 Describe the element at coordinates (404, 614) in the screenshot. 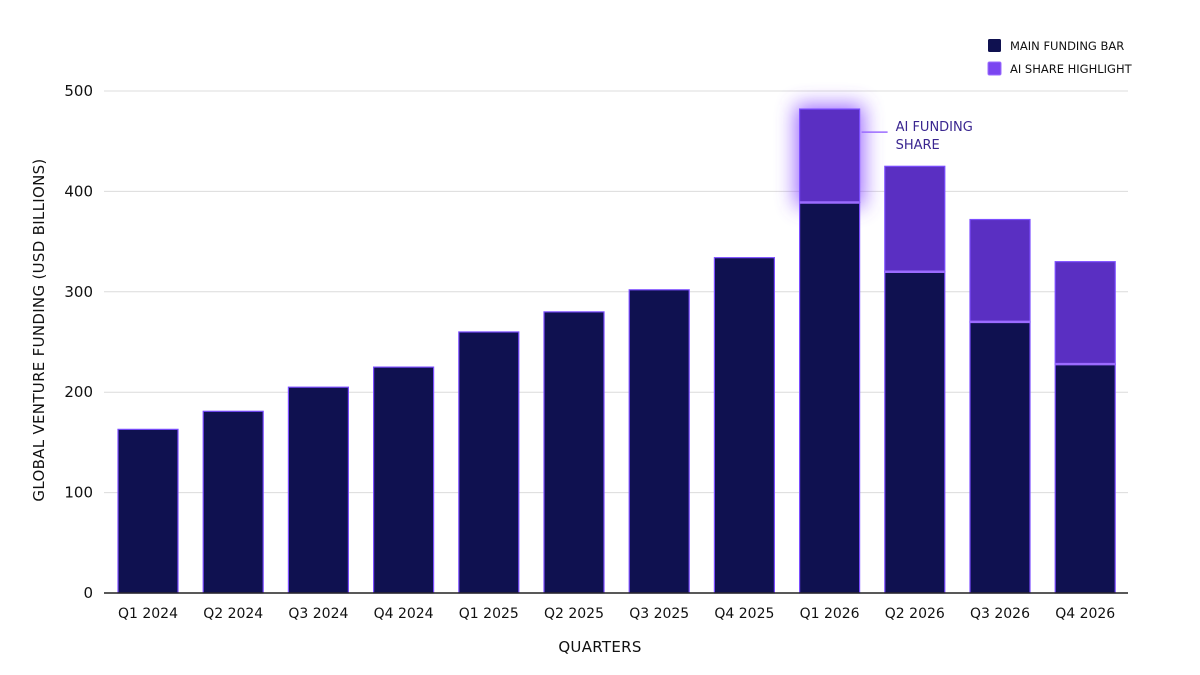

I see `x-tick-label-3: Q4 2024` at that location.